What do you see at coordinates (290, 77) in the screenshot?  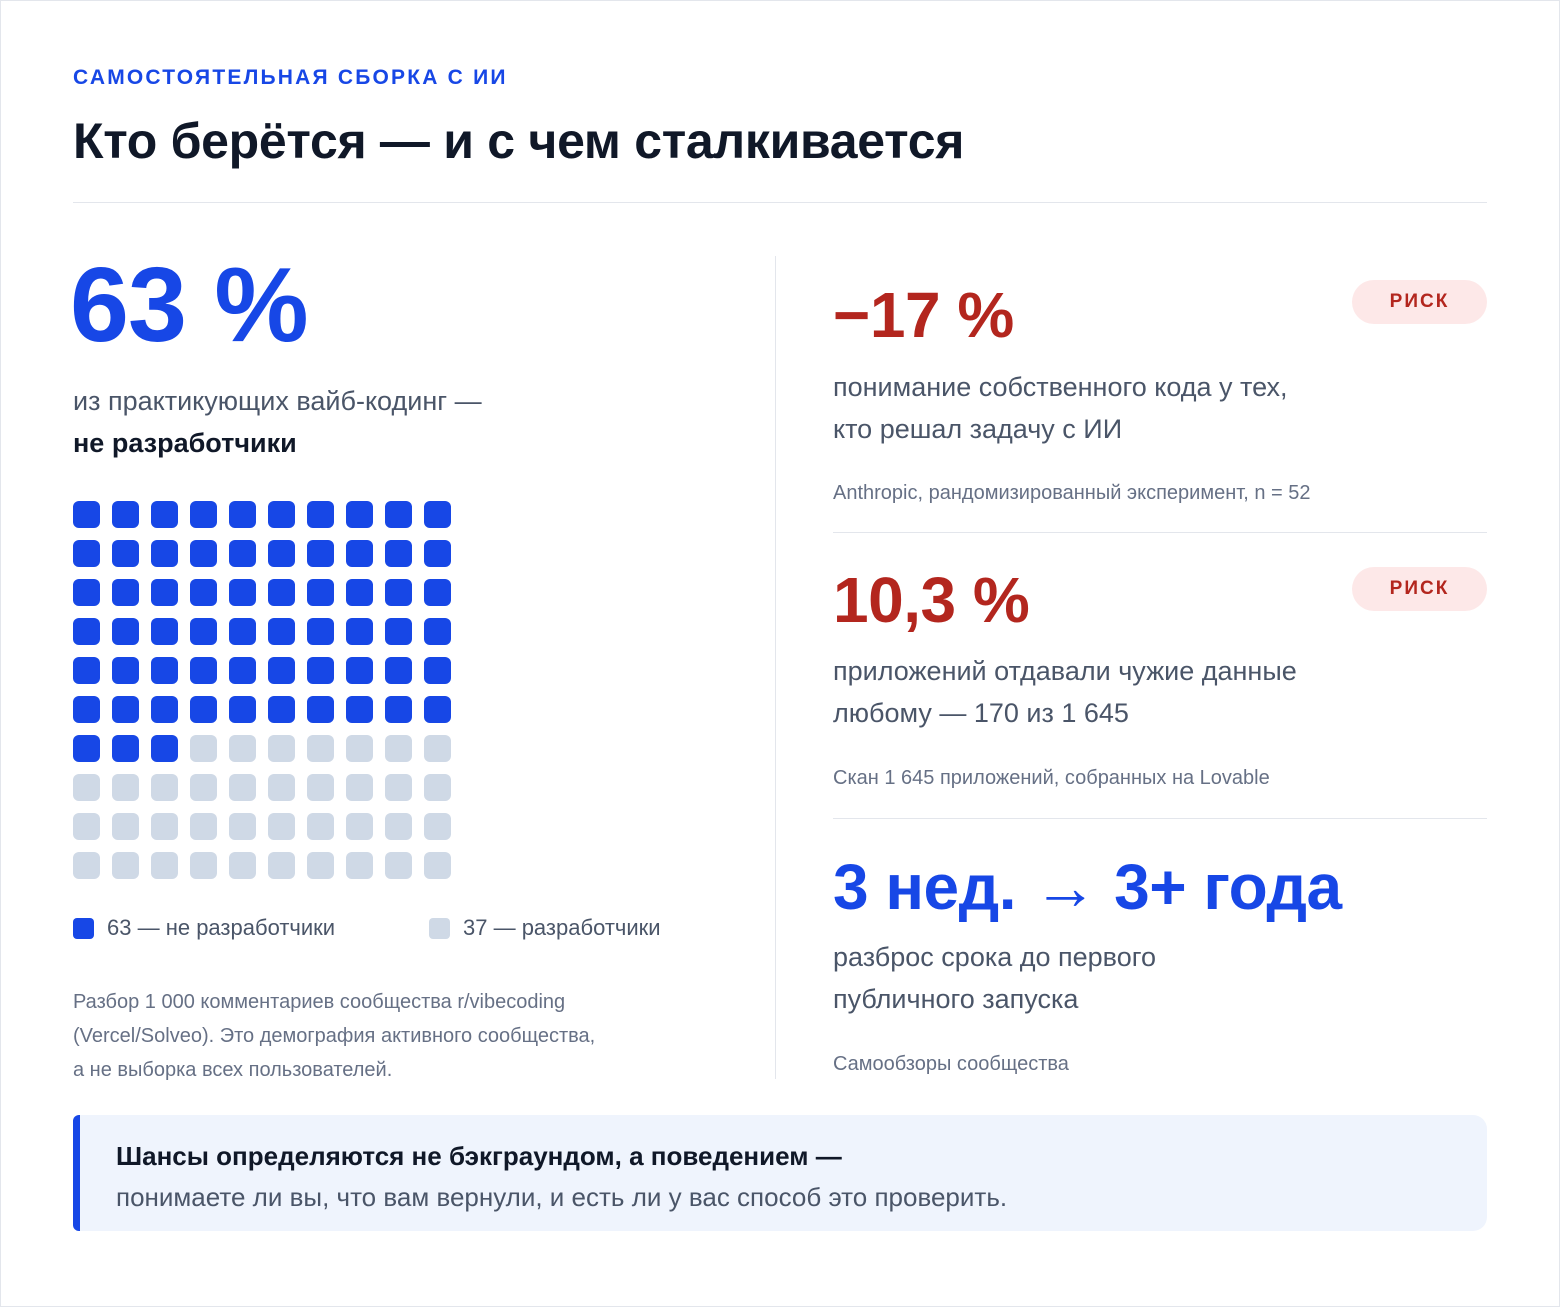 I see `eyebrow-label: САМОСТОЯТЕЛЬНАЯ СБОРКА С ИИ` at bounding box center [290, 77].